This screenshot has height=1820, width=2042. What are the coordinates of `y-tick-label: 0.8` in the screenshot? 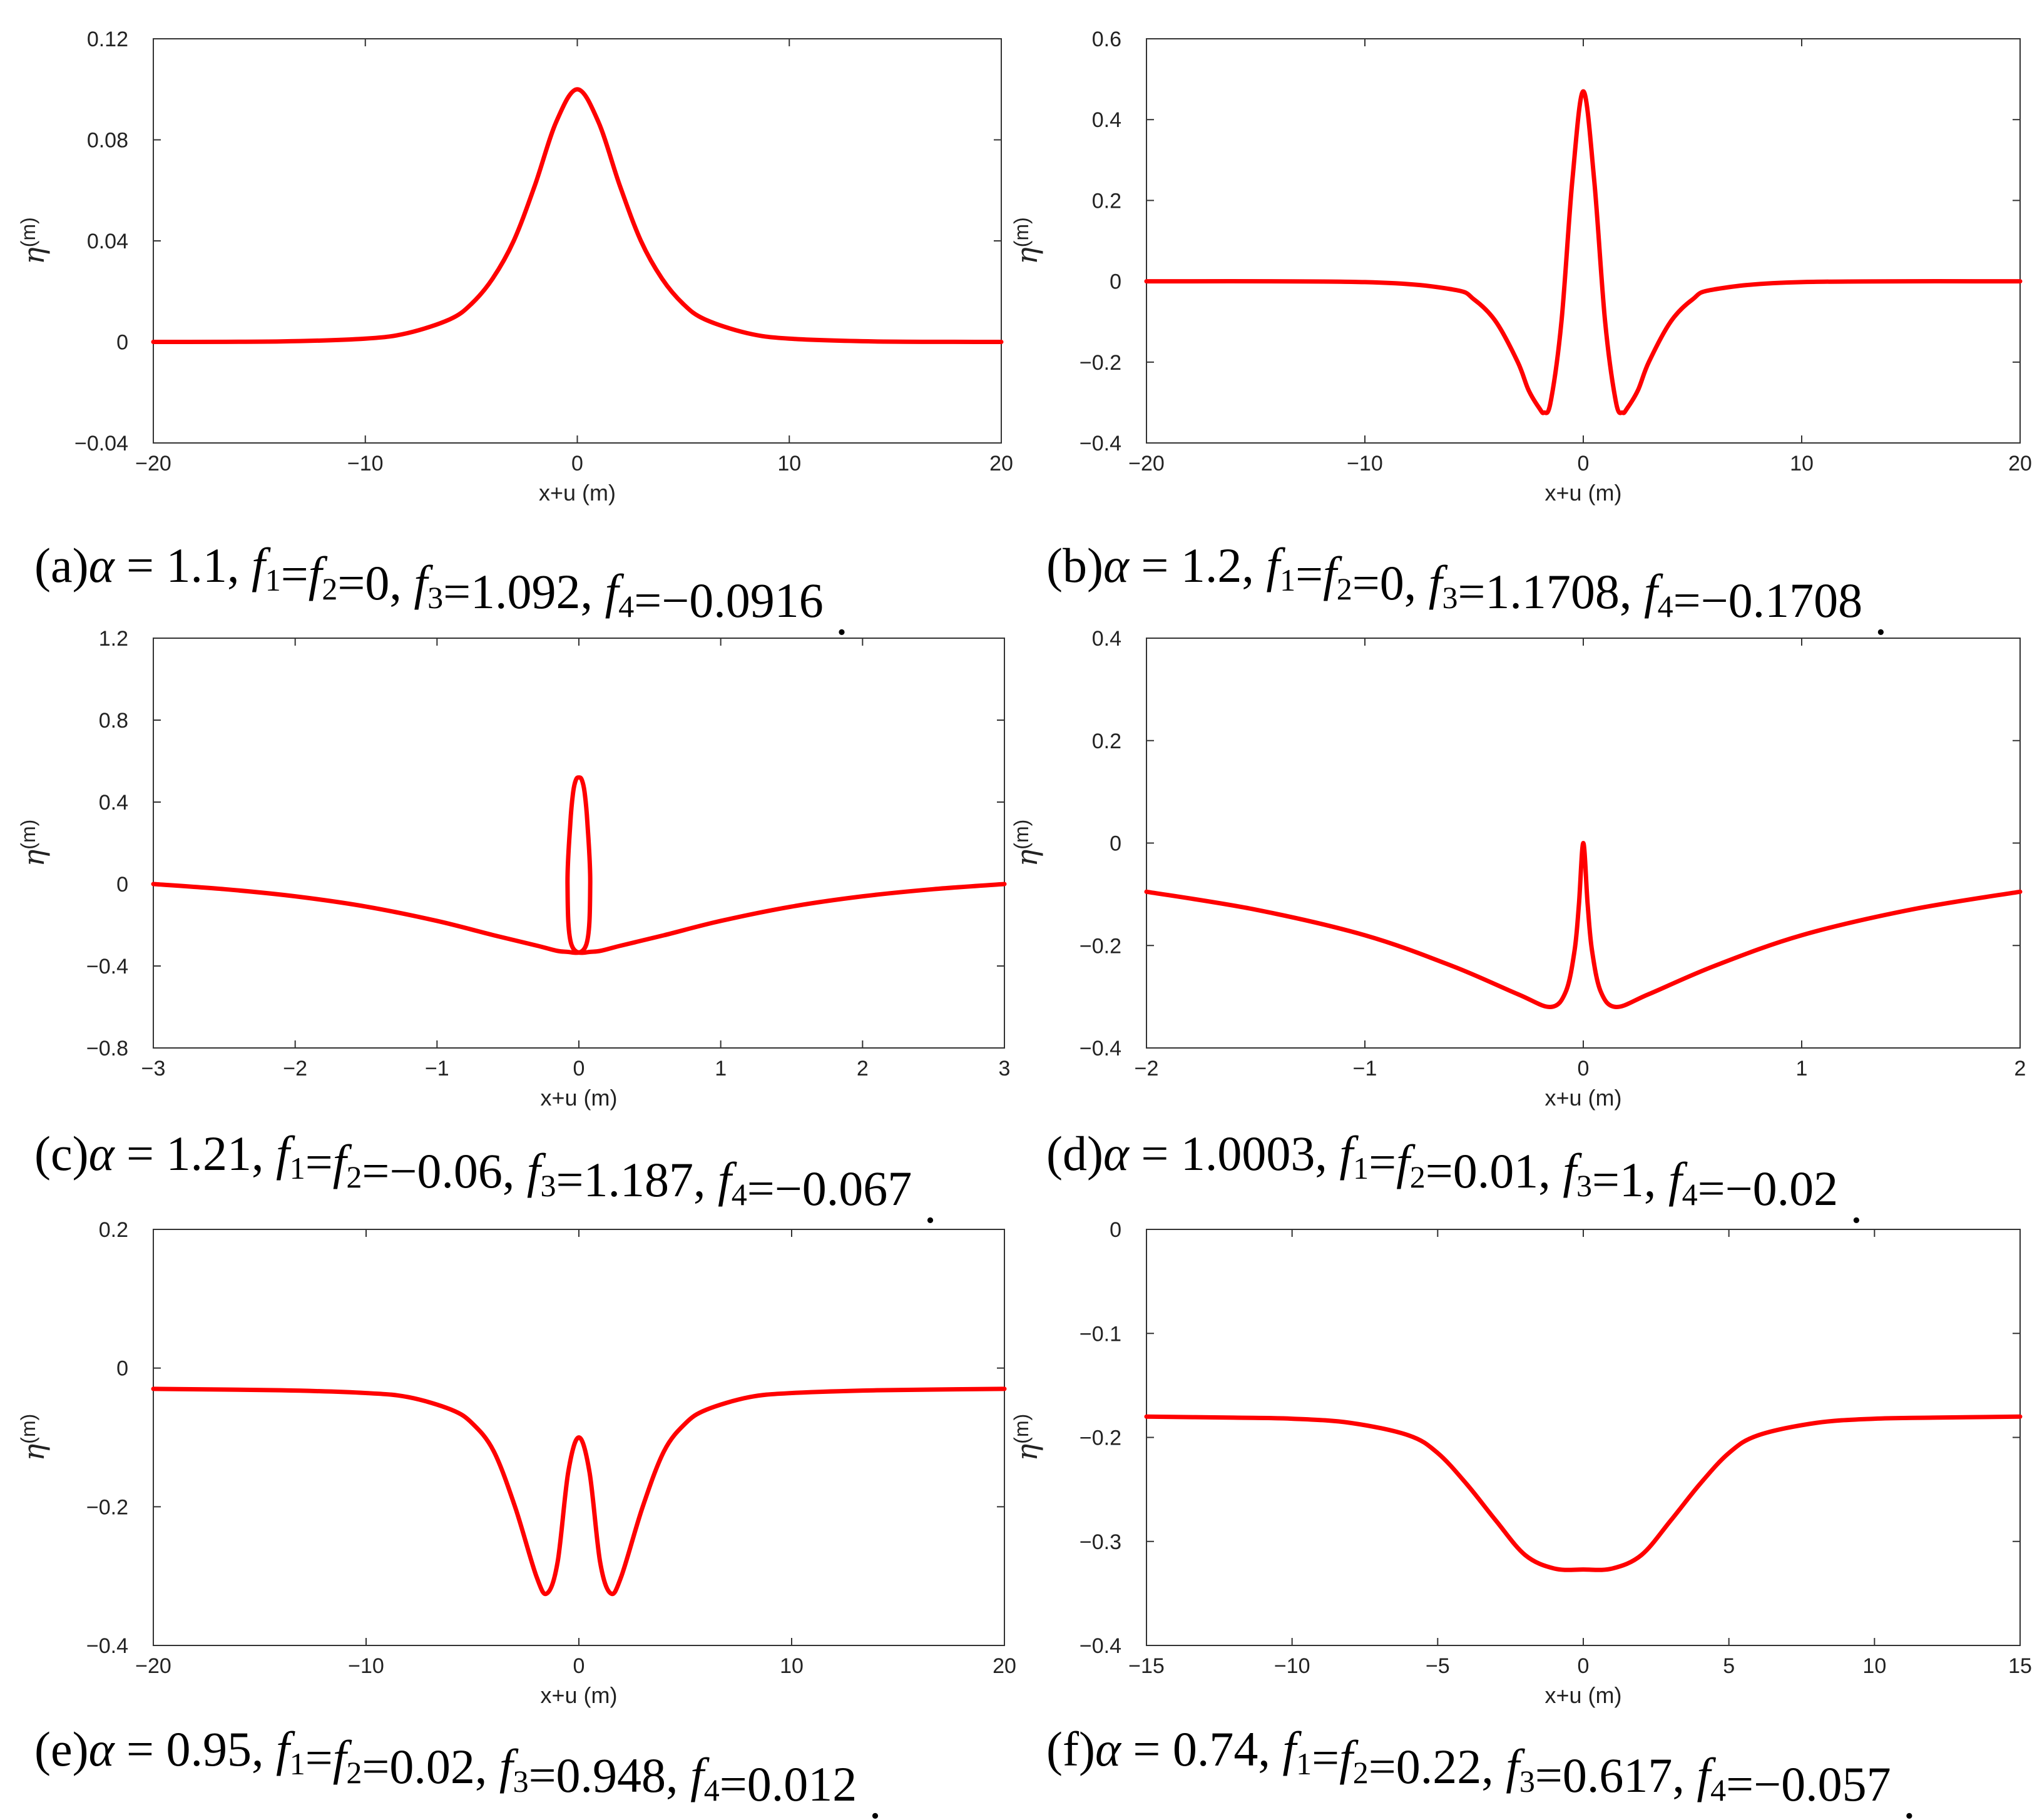 It's located at (113, 721).